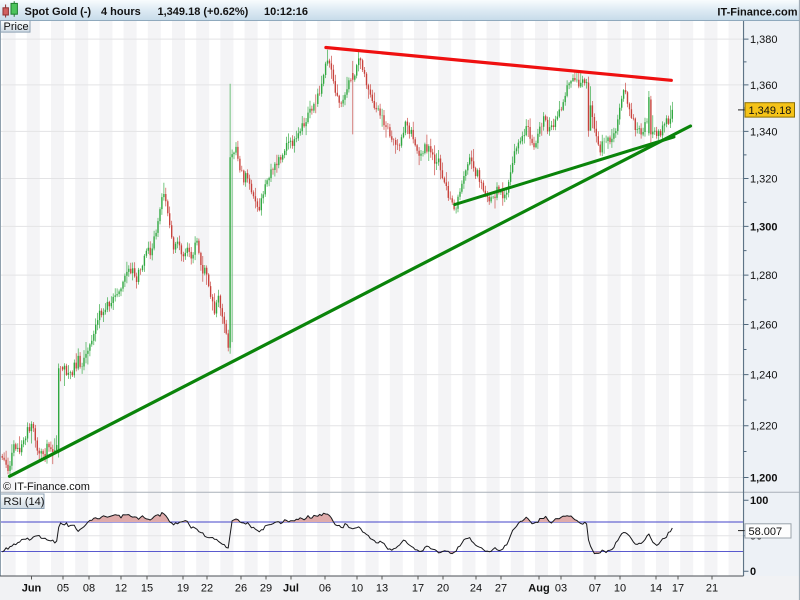 The width and height of the screenshot is (800, 600). What do you see at coordinates (63, 589) in the screenshot?
I see `svg-text: 05` at bounding box center [63, 589].